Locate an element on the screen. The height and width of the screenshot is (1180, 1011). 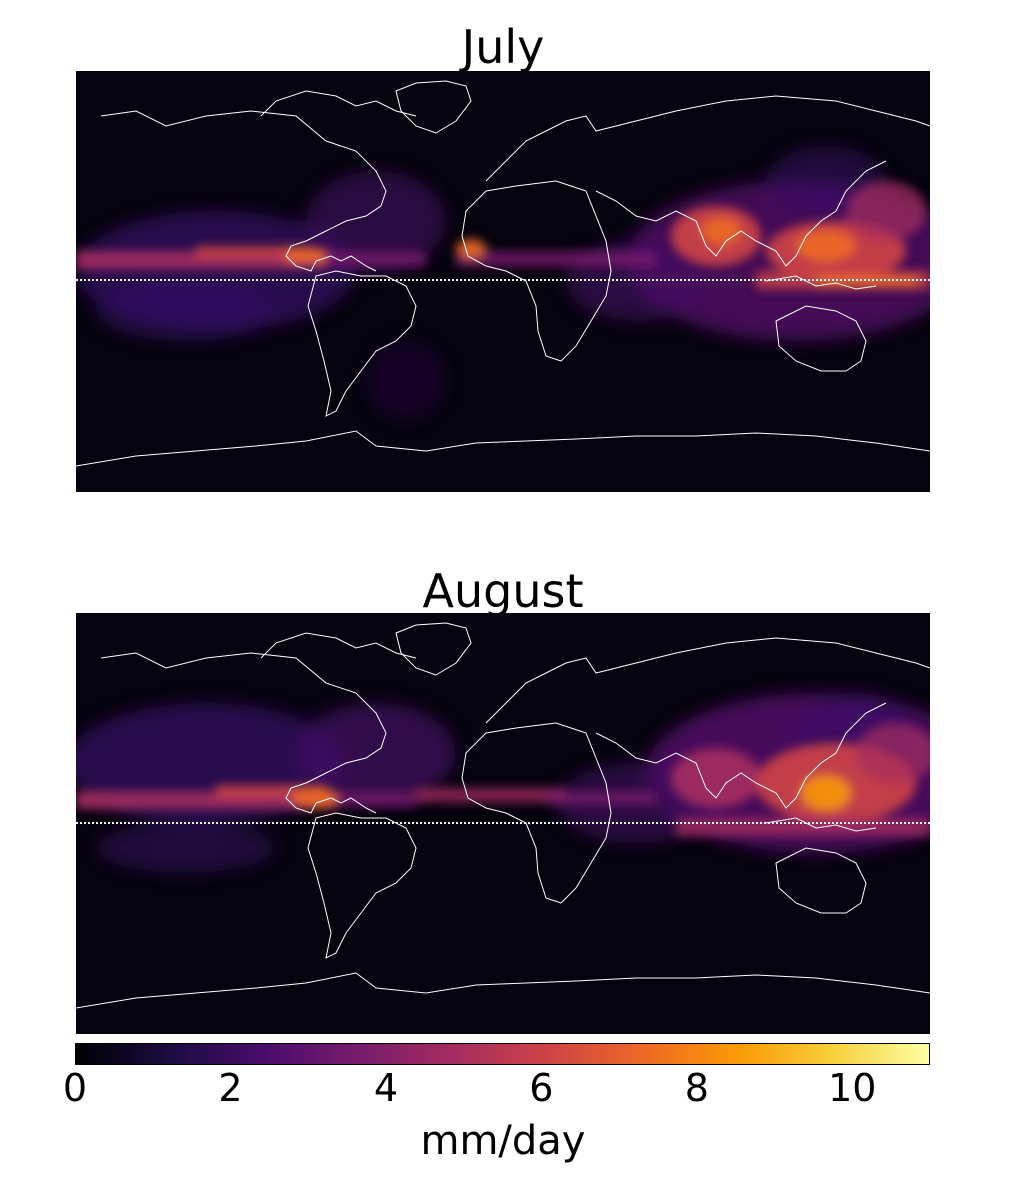
colorbar-tick-6: 6 is located at coordinates (541, 1088).